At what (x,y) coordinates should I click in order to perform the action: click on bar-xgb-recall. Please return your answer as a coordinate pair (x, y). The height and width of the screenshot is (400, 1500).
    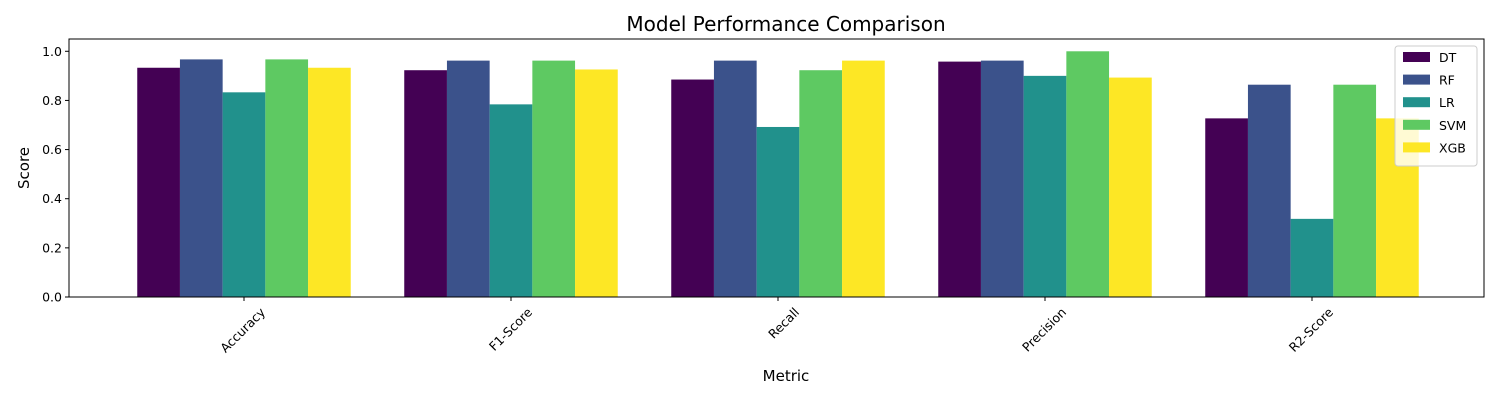
    Looking at the image, I should click on (863, 179).